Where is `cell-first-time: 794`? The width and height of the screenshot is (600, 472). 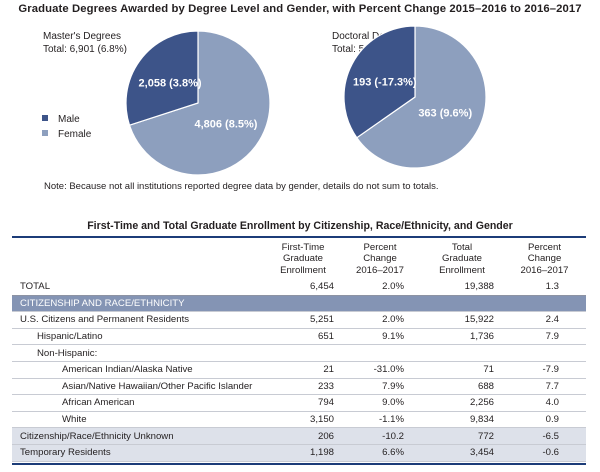 cell-first-time: 794 is located at coordinates (303, 403).